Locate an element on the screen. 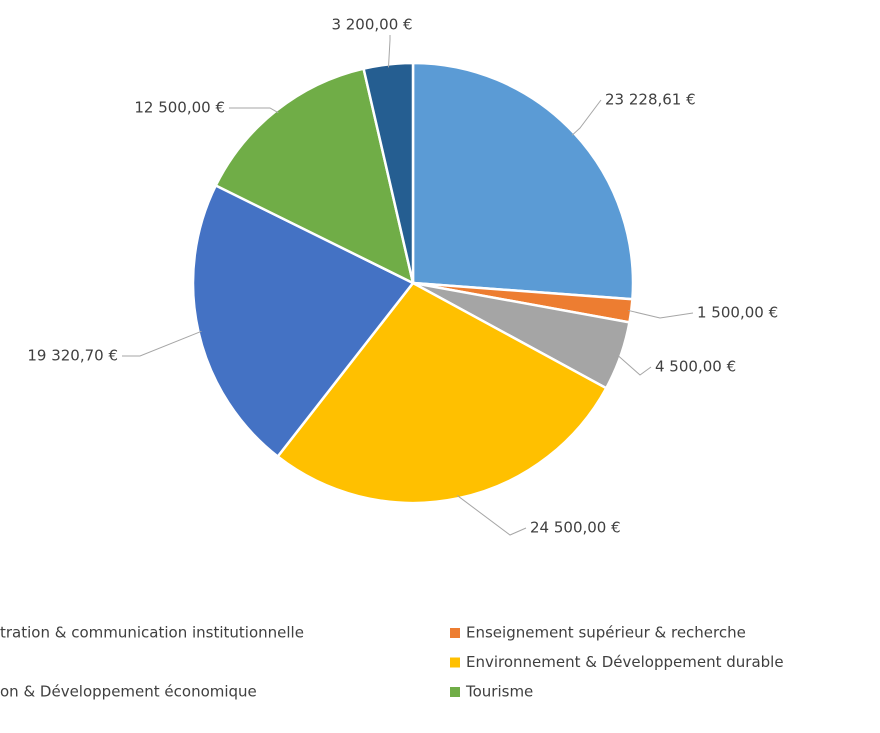 Image resolution: width=880 pixels, height=733 pixels. data-label: 4 500,00 € is located at coordinates (695, 367).